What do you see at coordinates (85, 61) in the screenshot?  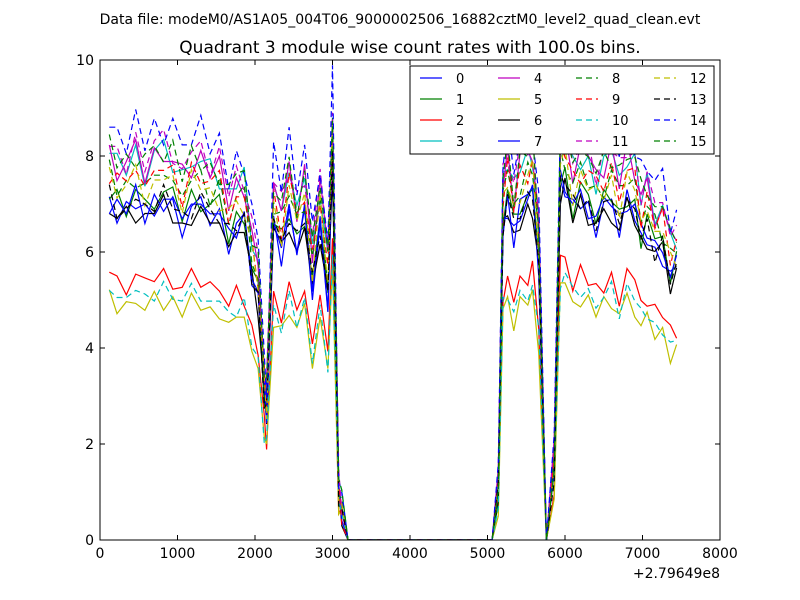 I see `y-tick-label: 10` at bounding box center [85, 61].